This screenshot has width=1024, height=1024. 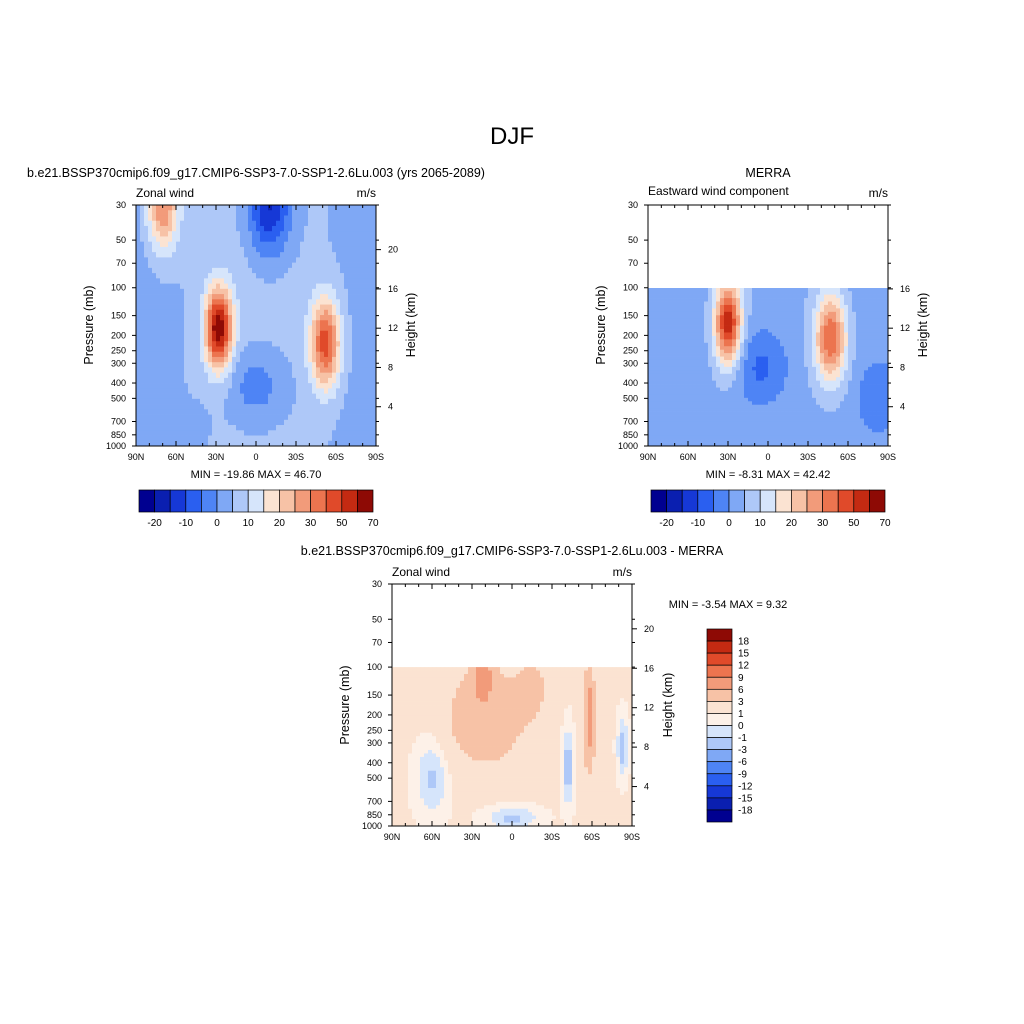 I want to click on colorbar-label: 0, so click(x=217, y=523).